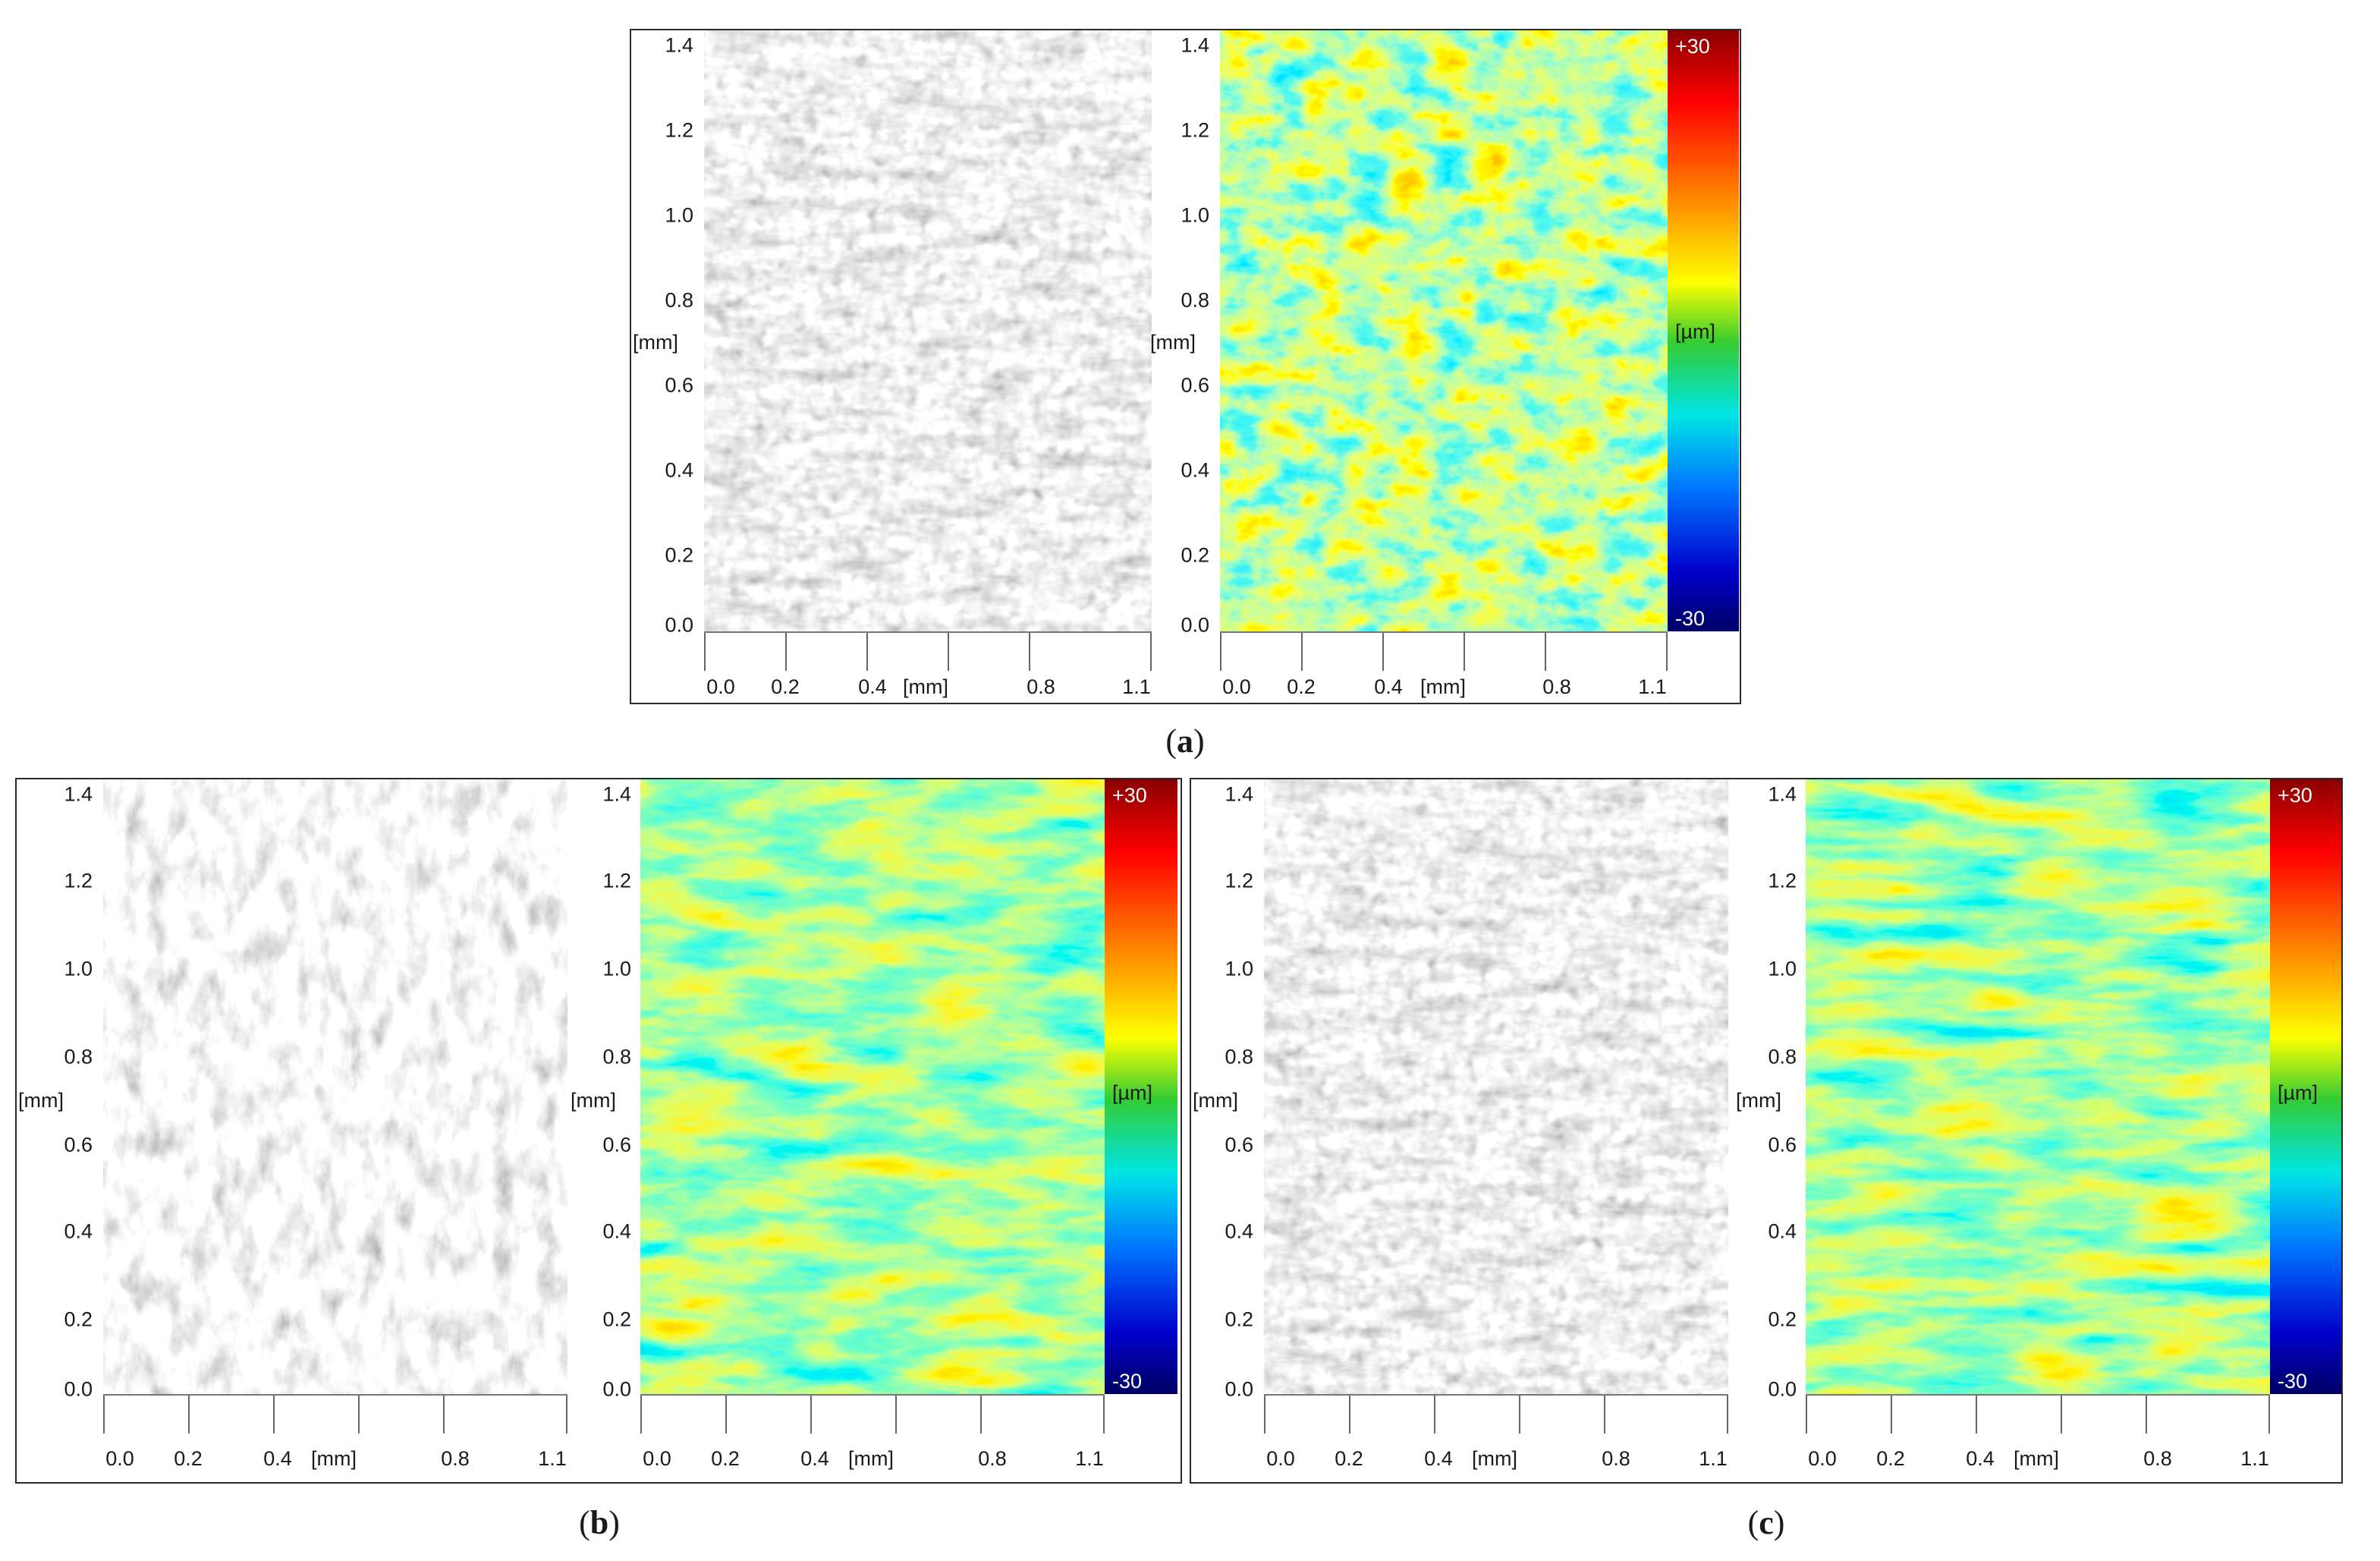 This screenshot has height=1561, width=2380. What do you see at coordinates (599, 1523) in the screenshot?
I see `caption-b: (b)` at bounding box center [599, 1523].